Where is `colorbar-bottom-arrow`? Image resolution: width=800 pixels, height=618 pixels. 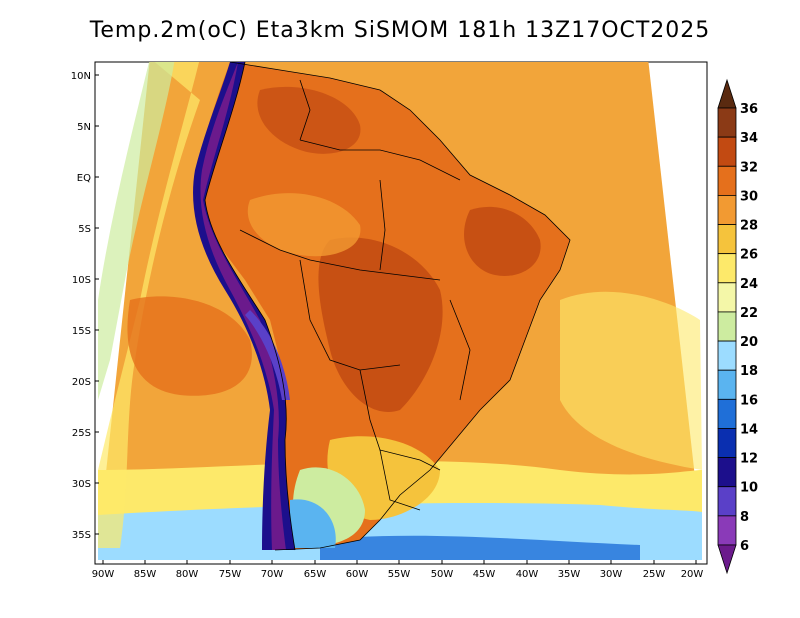 colorbar-bottom-arrow is located at coordinates (727, 559).